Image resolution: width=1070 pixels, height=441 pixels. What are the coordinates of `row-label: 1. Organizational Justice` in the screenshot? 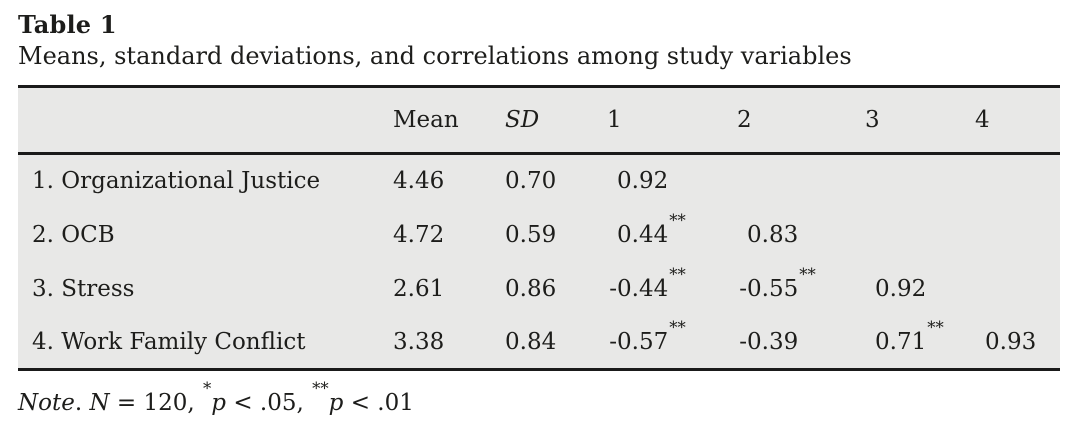 It's located at (176, 181).